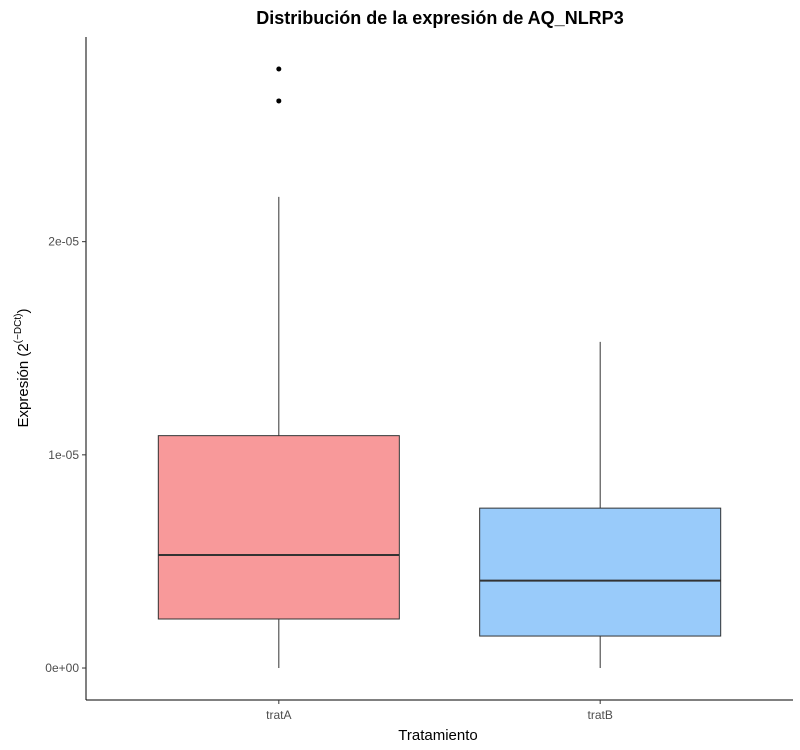 The height and width of the screenshot is (750, 800). Describe the element at coordinates (439, 711) in the screenshot. I see `x-axis-ticks: tratA tratB` at that location.